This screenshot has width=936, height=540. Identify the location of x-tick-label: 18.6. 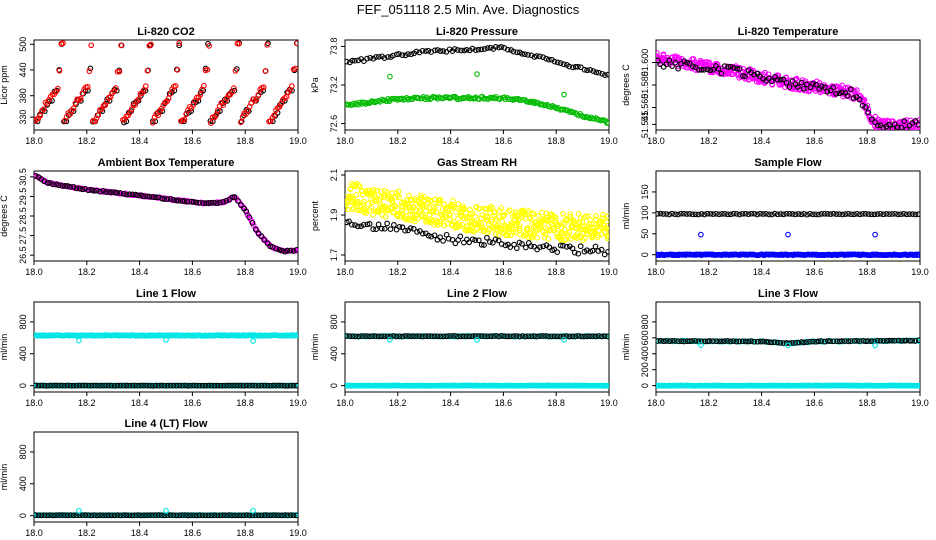
(193, 141).